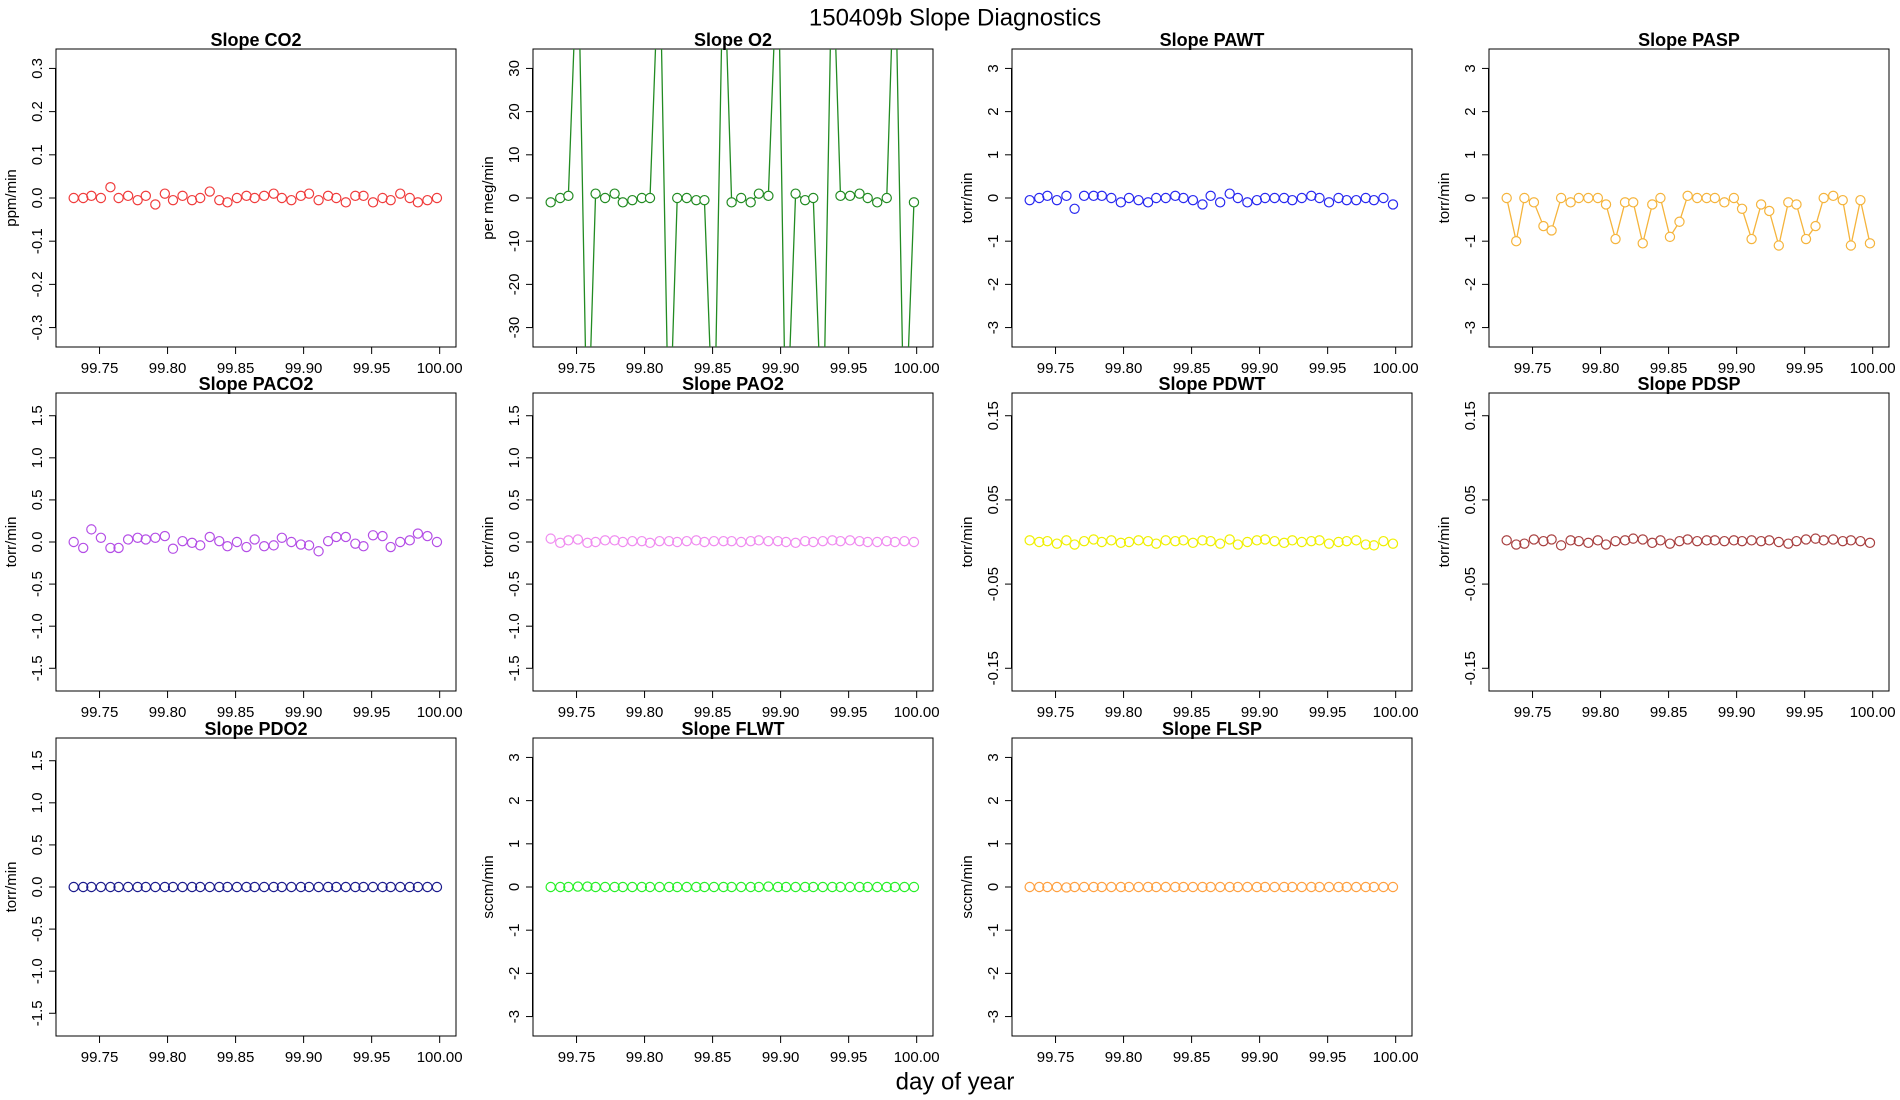 This screenshot has width=1900, height=1100. What do you see at coordinates (488, 197) in the screenshot?
I see `y-axis-title: per meg/min` at bounding box center [488, 197].